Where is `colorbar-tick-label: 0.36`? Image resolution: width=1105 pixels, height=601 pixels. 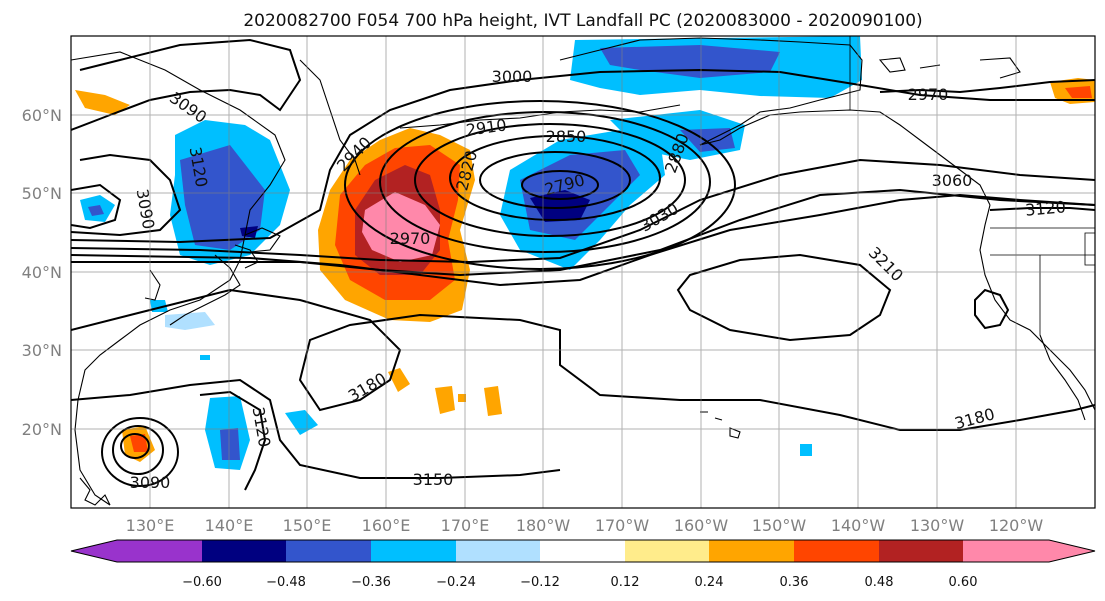
colorbar-tick-label: 0.36 is located at coordinates (794, 582).